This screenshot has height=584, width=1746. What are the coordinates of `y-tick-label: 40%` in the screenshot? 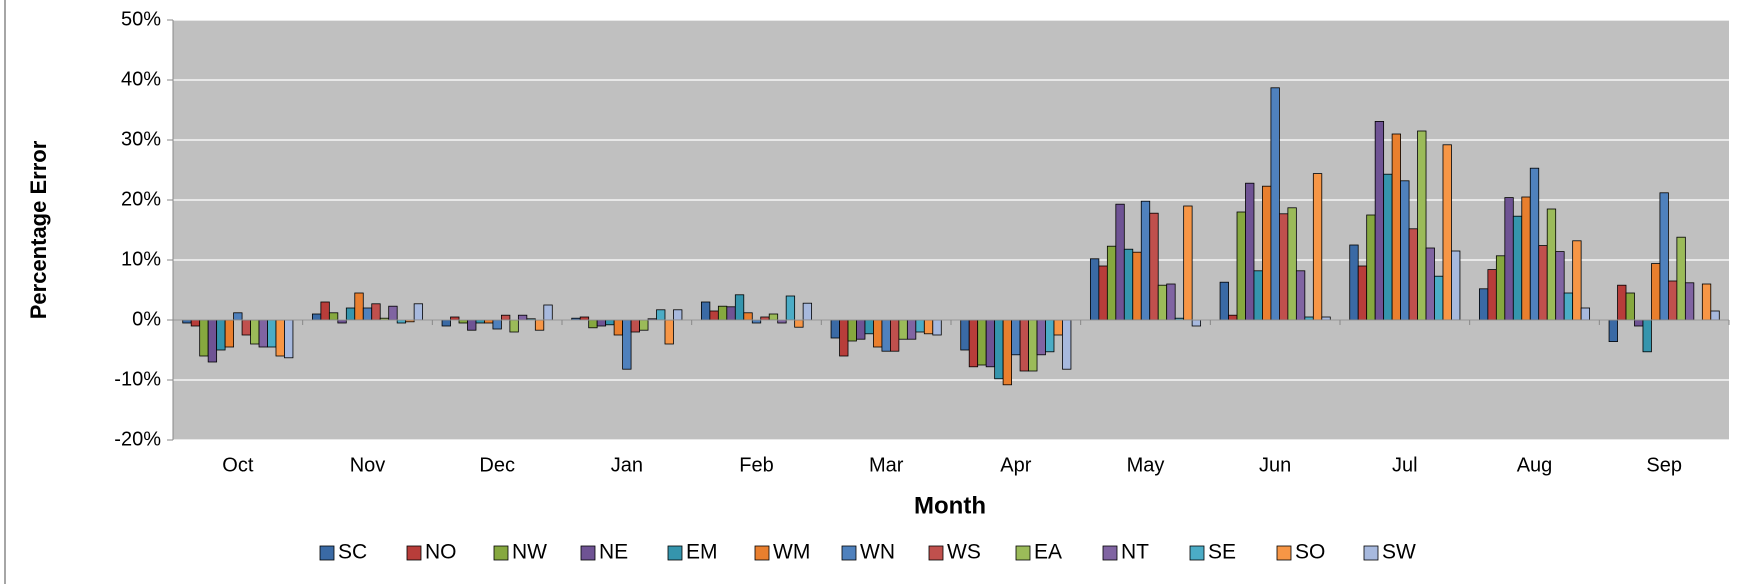 It's located at (141, 79).